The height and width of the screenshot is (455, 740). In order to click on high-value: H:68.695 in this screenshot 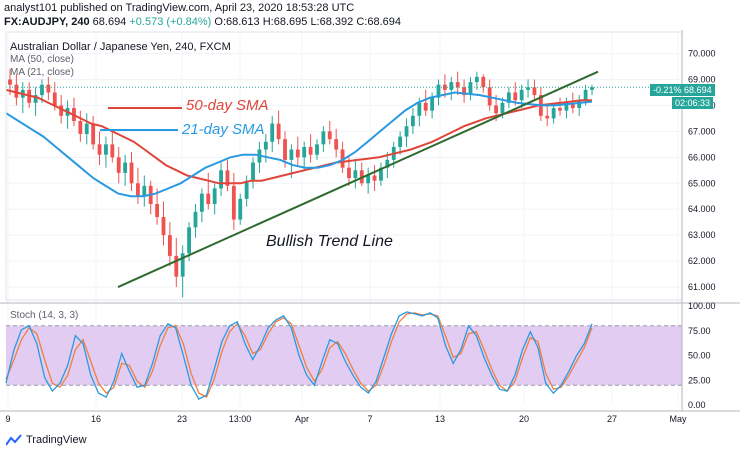, I will do `click(285, 22)`.